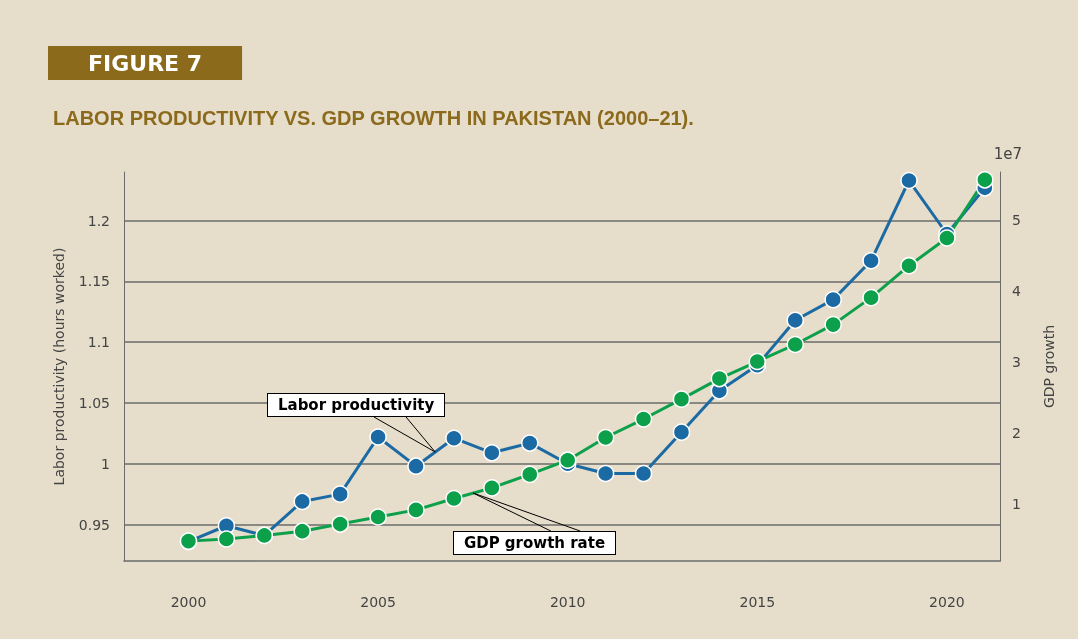 Image resolution: width=1078 pixels, height=639 pixels. What do you see at coordinates (947, 602) in the screenshot?
I see `x-tick-label: 2020` at bounding box center [947, 602].